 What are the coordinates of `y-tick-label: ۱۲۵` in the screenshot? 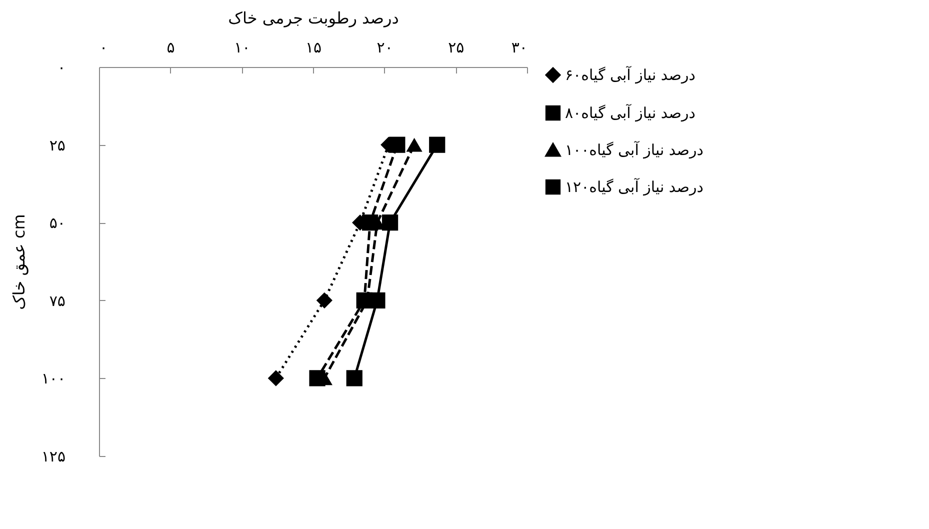 It's located at (53, 457).